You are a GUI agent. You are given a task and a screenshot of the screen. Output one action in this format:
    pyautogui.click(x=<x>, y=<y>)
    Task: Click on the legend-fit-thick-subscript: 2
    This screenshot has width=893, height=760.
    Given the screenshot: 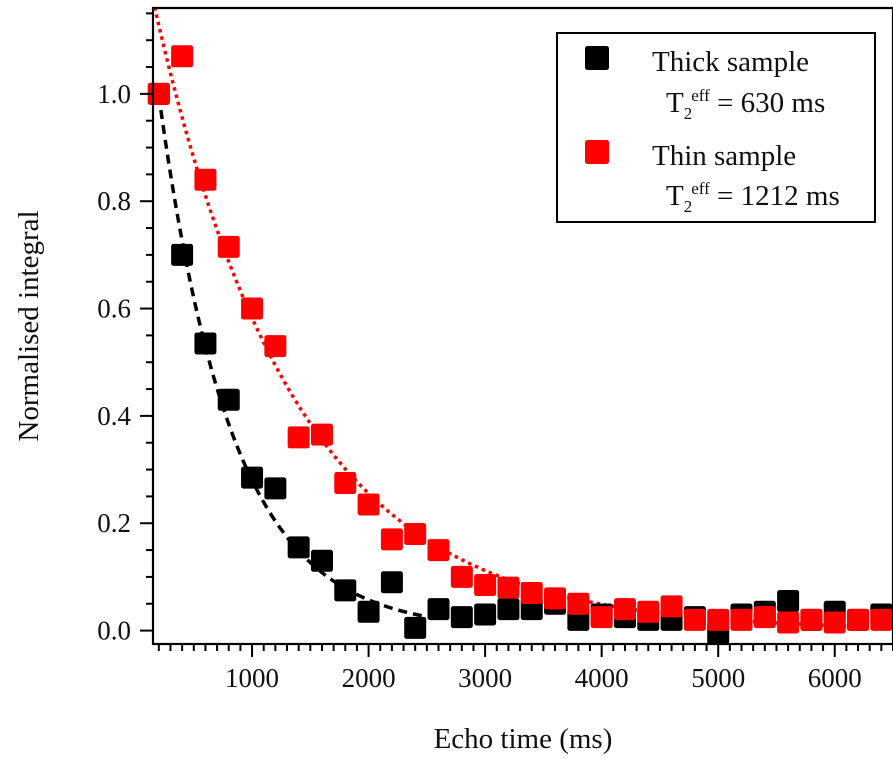 What is the action you would take?
    pyautogui.click(x=688, y=113)
    